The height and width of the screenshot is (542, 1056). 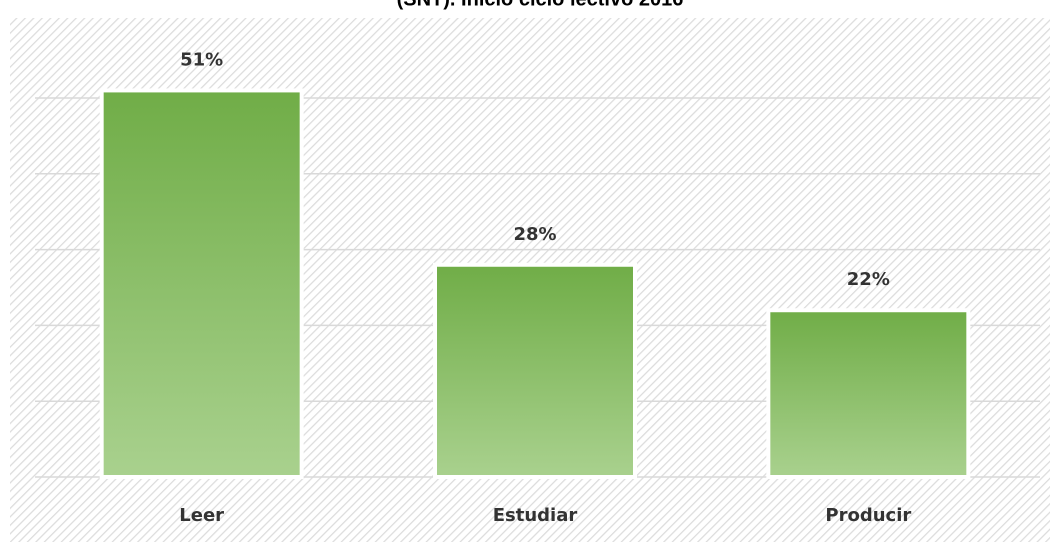 What do you see at coordinates (868, 279) in the screenshot?
I see `data-label: 22%` at bounding box center [868, 279].